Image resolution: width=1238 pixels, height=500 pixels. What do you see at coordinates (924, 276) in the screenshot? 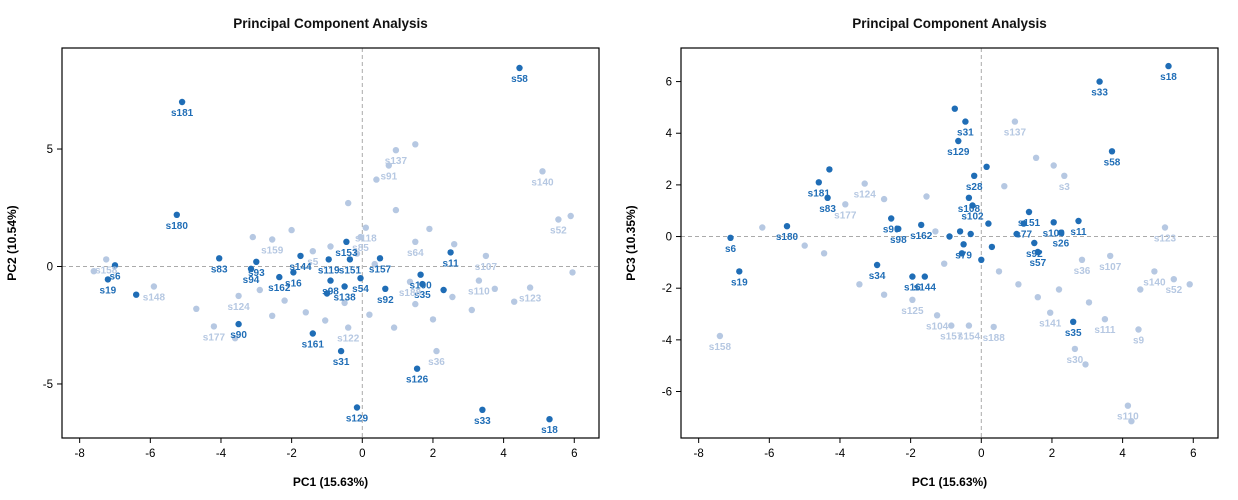
I see `data-point-s144` at bounding box center [924, 276].